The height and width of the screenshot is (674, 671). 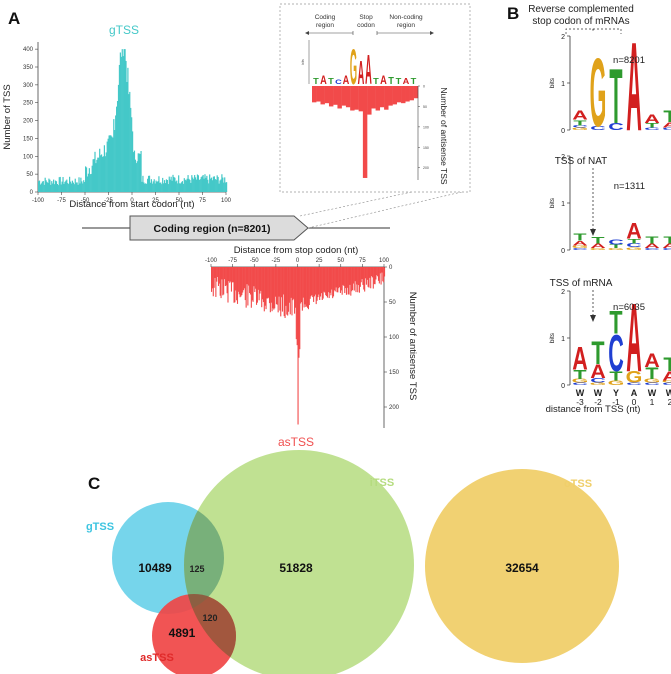 I want to click on inset-label-stop-1: Stop, so click(x=366, y=17).